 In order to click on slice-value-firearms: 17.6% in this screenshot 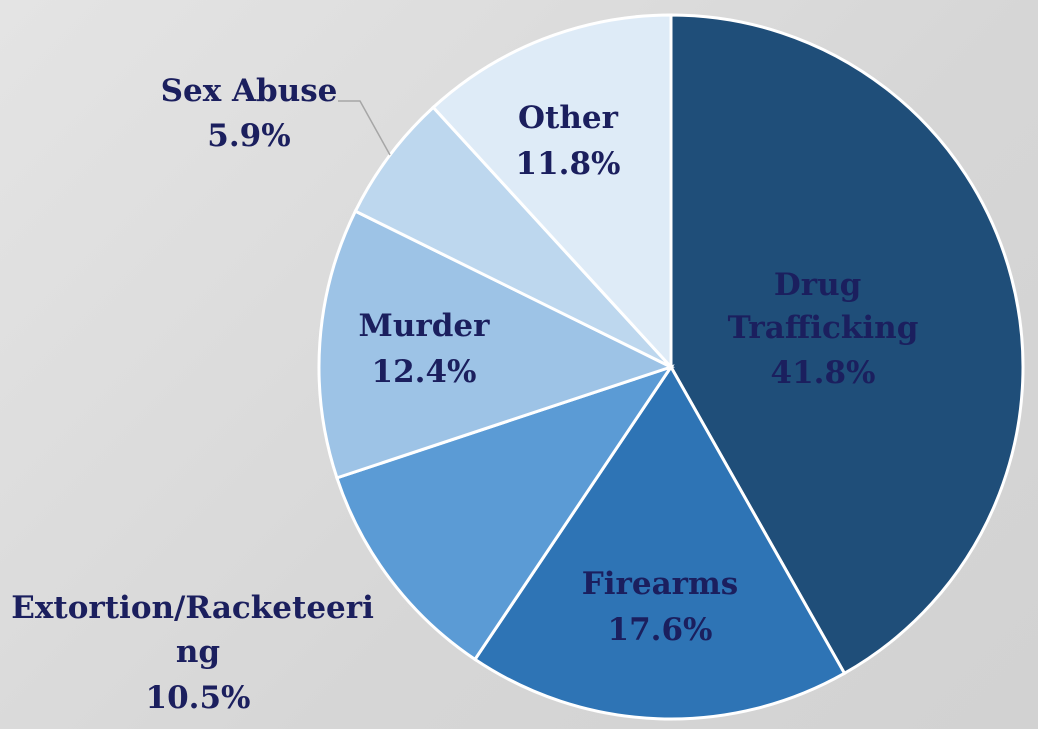, I will do `click(660, 630)`.